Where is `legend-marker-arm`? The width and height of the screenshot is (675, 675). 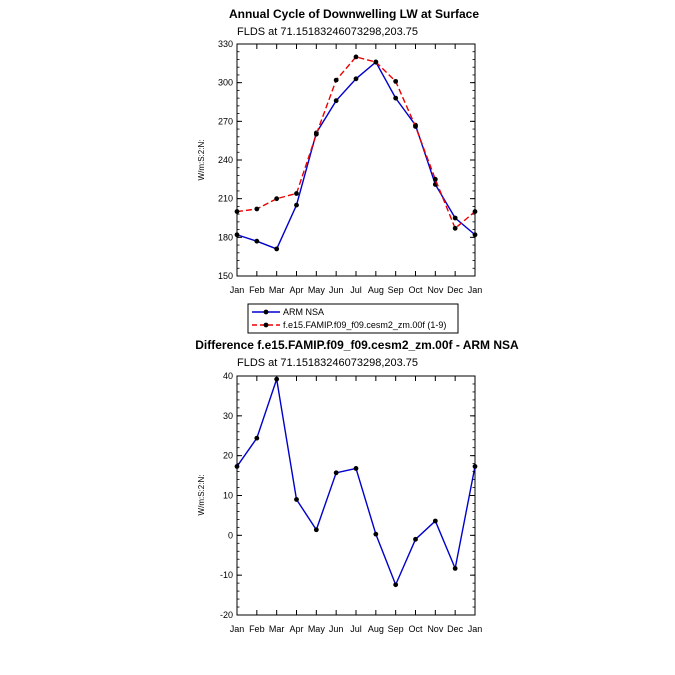
legend-marker-arm is located at coordinates (266, 312).